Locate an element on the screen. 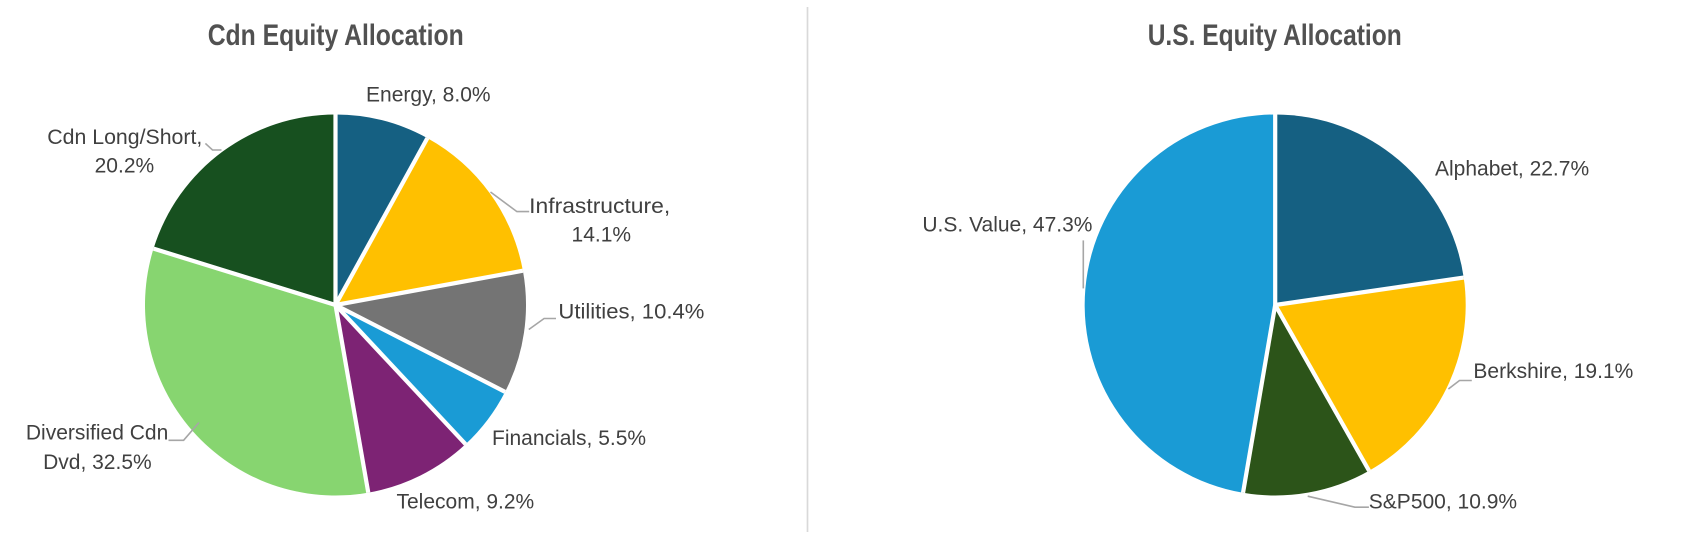 The width and height of the screenshot is (1694, 544). svg-text: Cdn Long/Short, is located at coordinates (124, 137).